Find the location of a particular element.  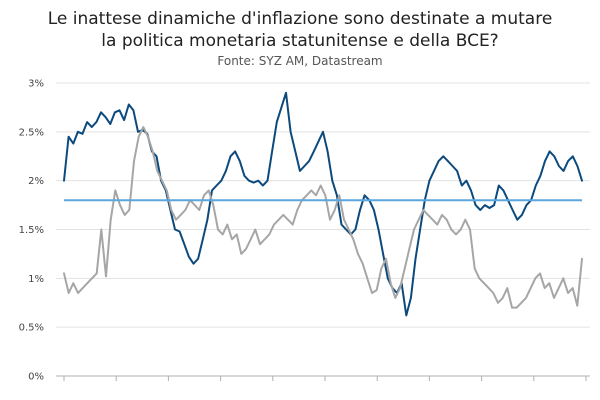

y-tick-label: 2.5% is located at coordinates (31, 132).